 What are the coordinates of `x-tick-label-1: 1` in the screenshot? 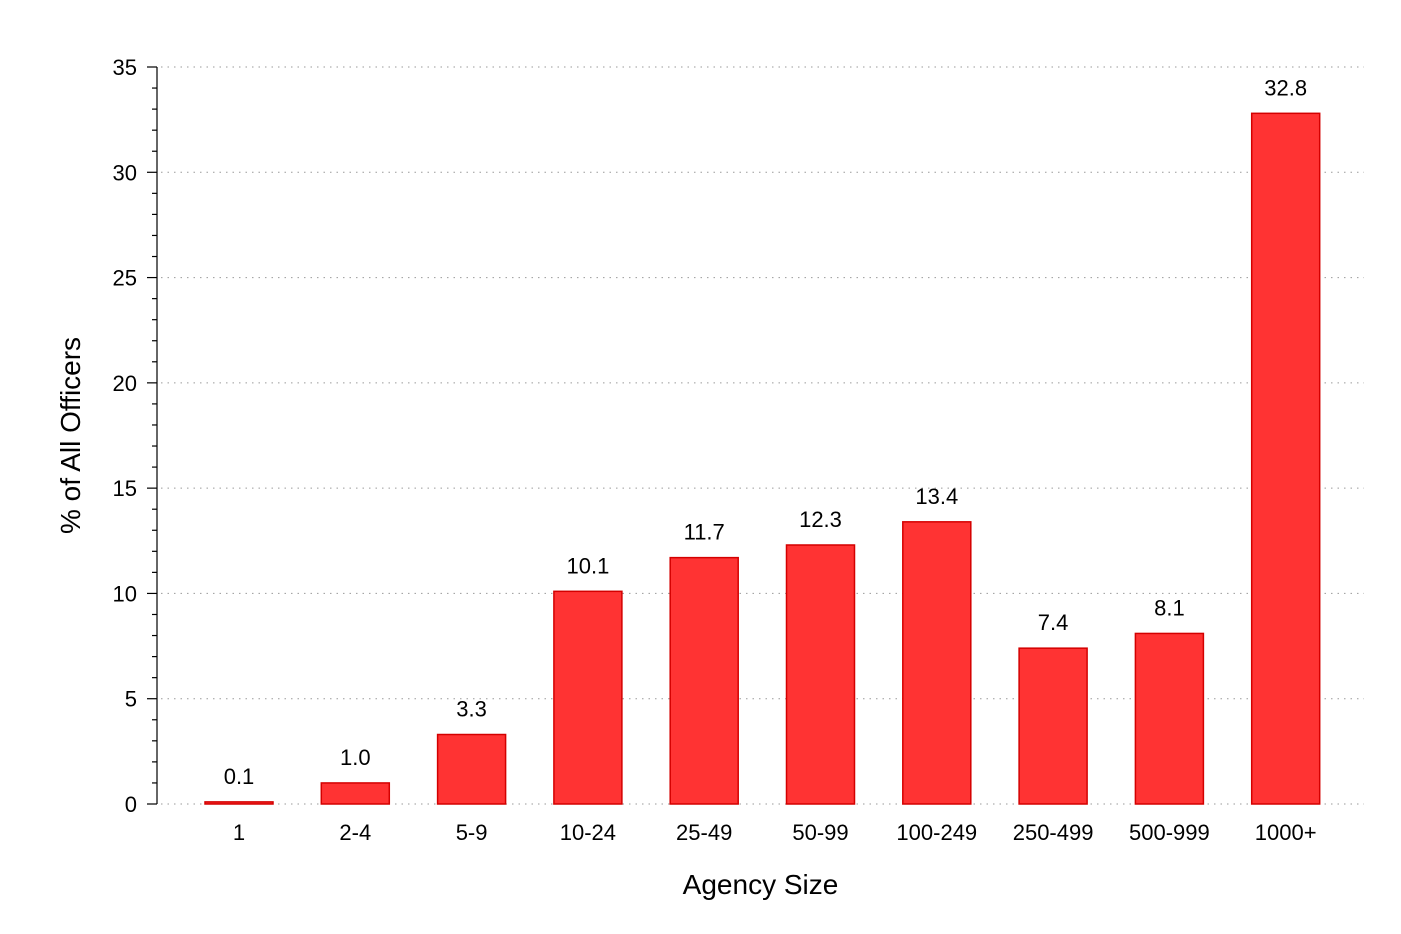 It's located at (239, 832).